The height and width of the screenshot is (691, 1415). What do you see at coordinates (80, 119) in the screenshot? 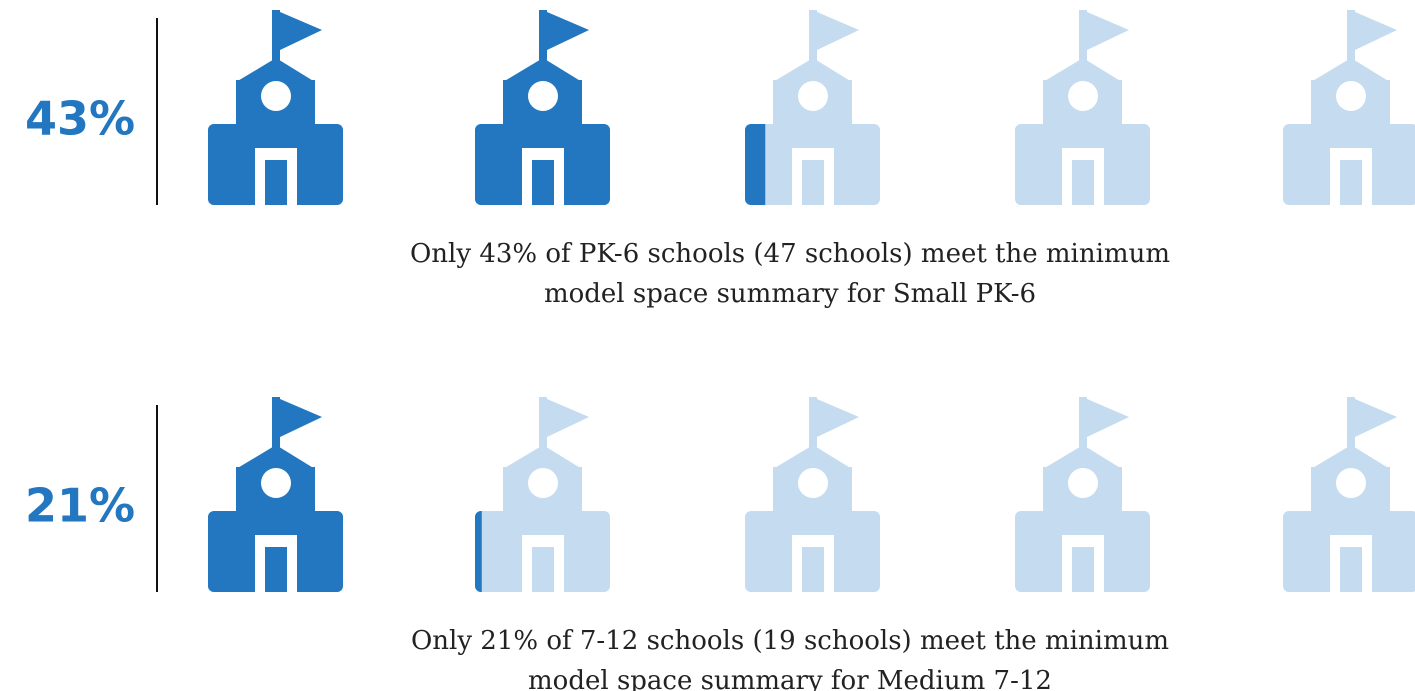
I see `percent-label: 43%` at bounding box center [80, 119].